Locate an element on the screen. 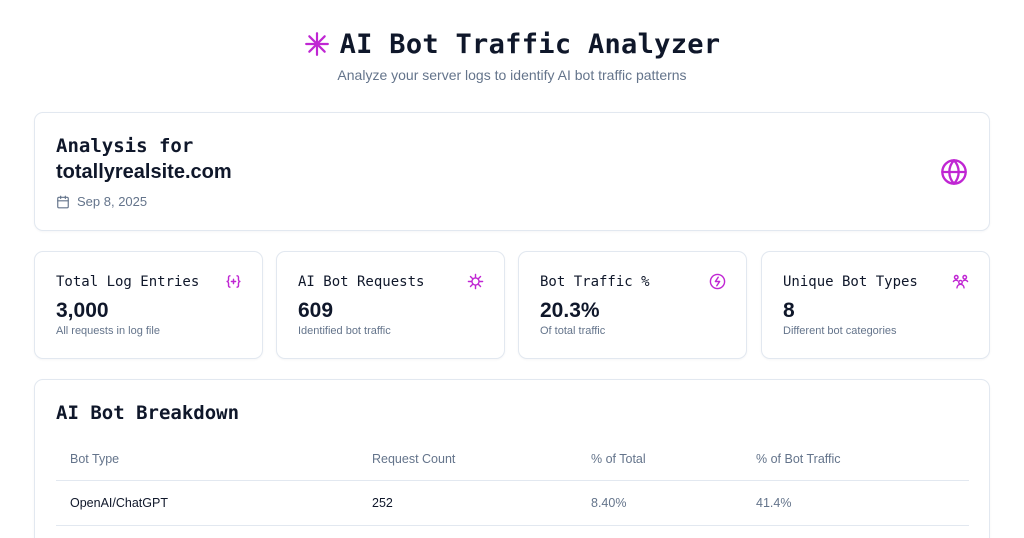  analysis-date-text: Sep 8, 2025 is located at coordinates (112, 201).